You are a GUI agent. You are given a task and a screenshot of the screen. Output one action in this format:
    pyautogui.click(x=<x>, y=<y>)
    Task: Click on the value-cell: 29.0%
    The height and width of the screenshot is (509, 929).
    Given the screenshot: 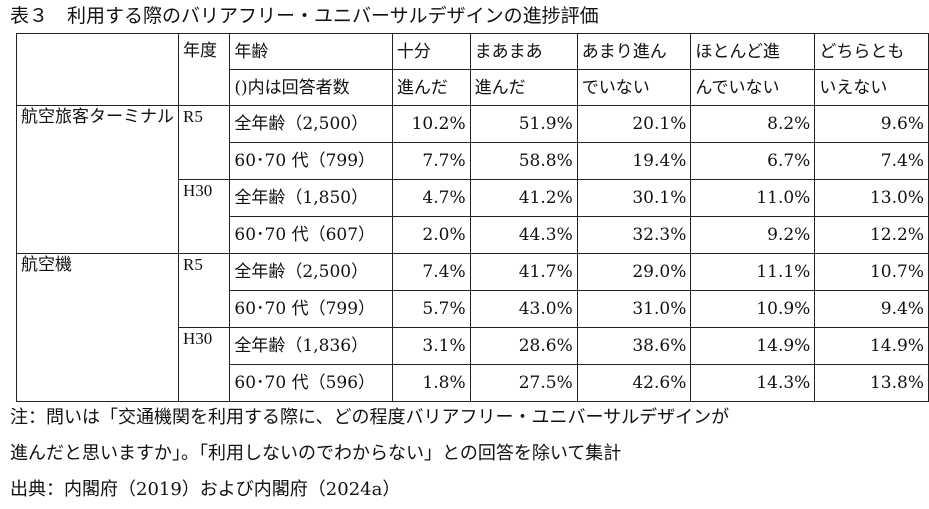 What is the action you would take?
    pyautogui.click(x=634, y=272)
    